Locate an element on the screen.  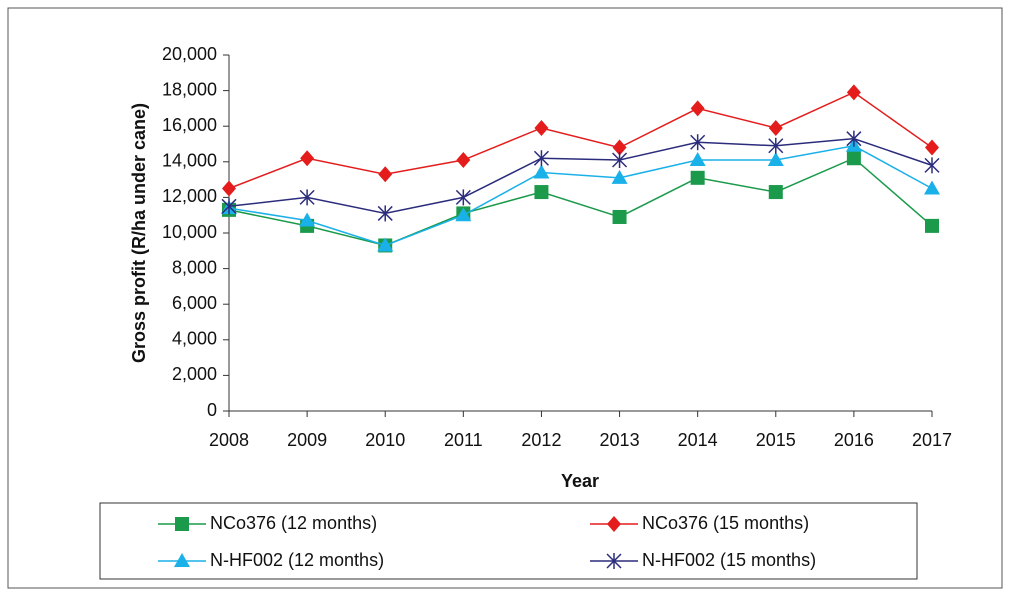
y-tick-label: 18,000 is located at coordinates (189, 89).